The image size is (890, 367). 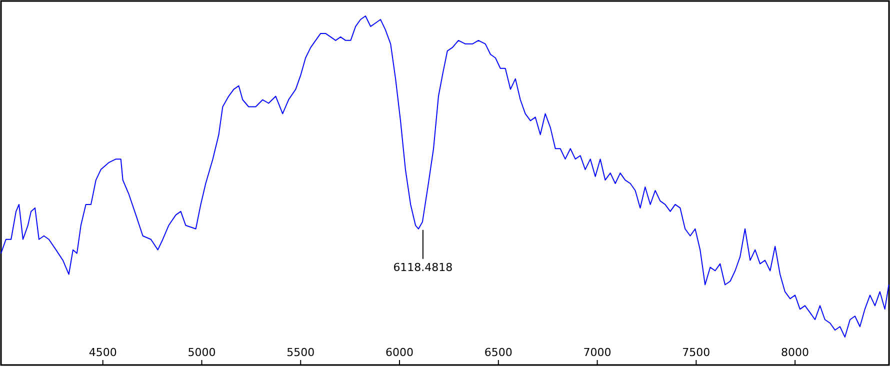 I want to click on x-tick-label: 5000, so click(x=202, y=352).